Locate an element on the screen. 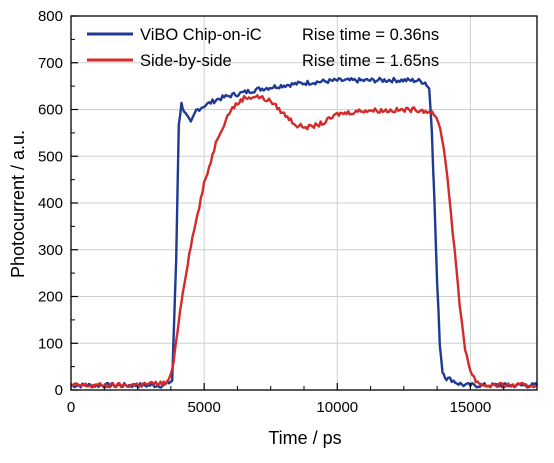 The width and height of the screenshot is (554, 463). x-tick-label: 15000 is located at coordinates (471, 407).